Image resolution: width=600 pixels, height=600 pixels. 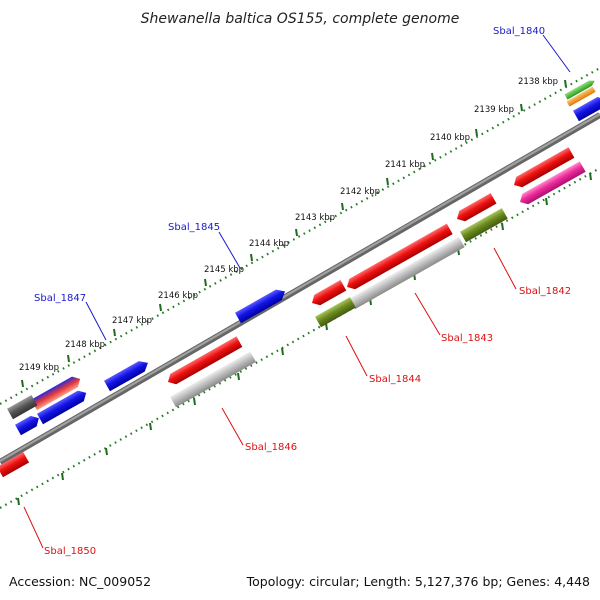 I want to click on scale-label: 2141 kbp, so click(x=405, y=165).